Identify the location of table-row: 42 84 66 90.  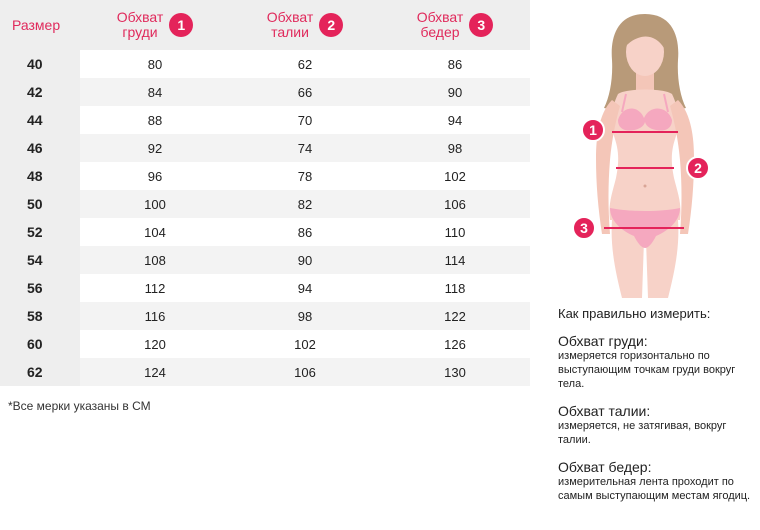
(265, 92).